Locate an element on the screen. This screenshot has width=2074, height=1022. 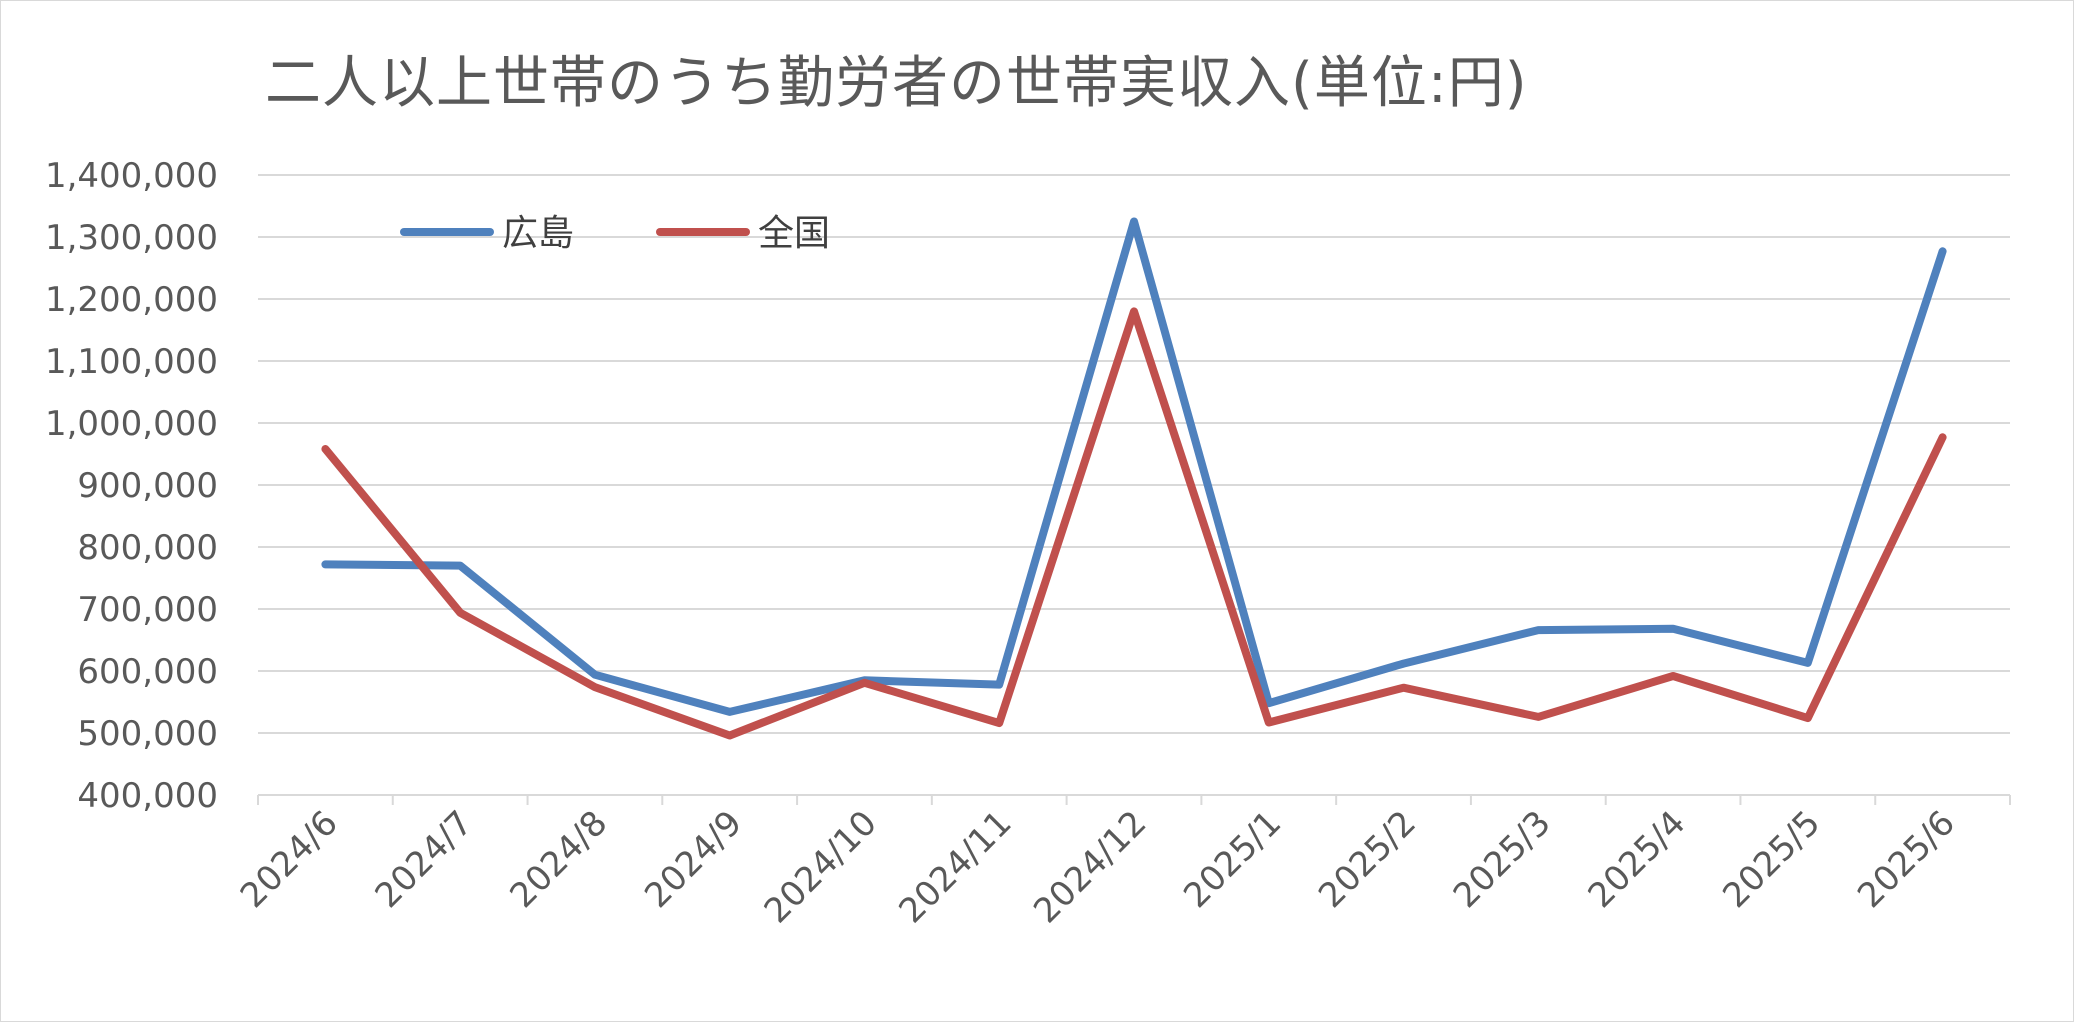
x-tick-label: 2025/4 is located at coordinates (1637, 859).